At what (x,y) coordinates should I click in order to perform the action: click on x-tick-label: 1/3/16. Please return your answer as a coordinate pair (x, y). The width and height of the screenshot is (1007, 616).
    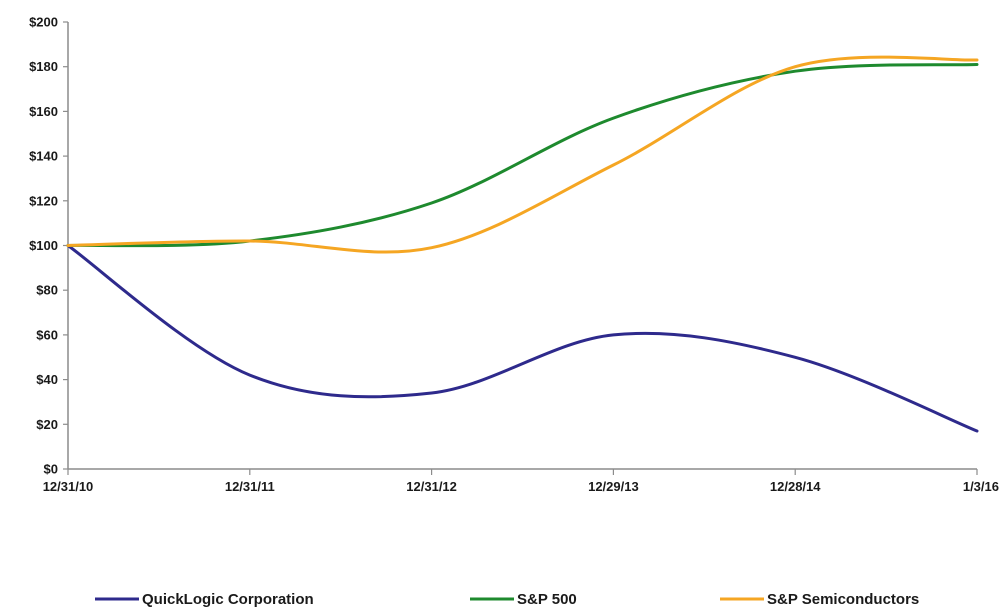
    Looking at the image, I should click on (981, 486).